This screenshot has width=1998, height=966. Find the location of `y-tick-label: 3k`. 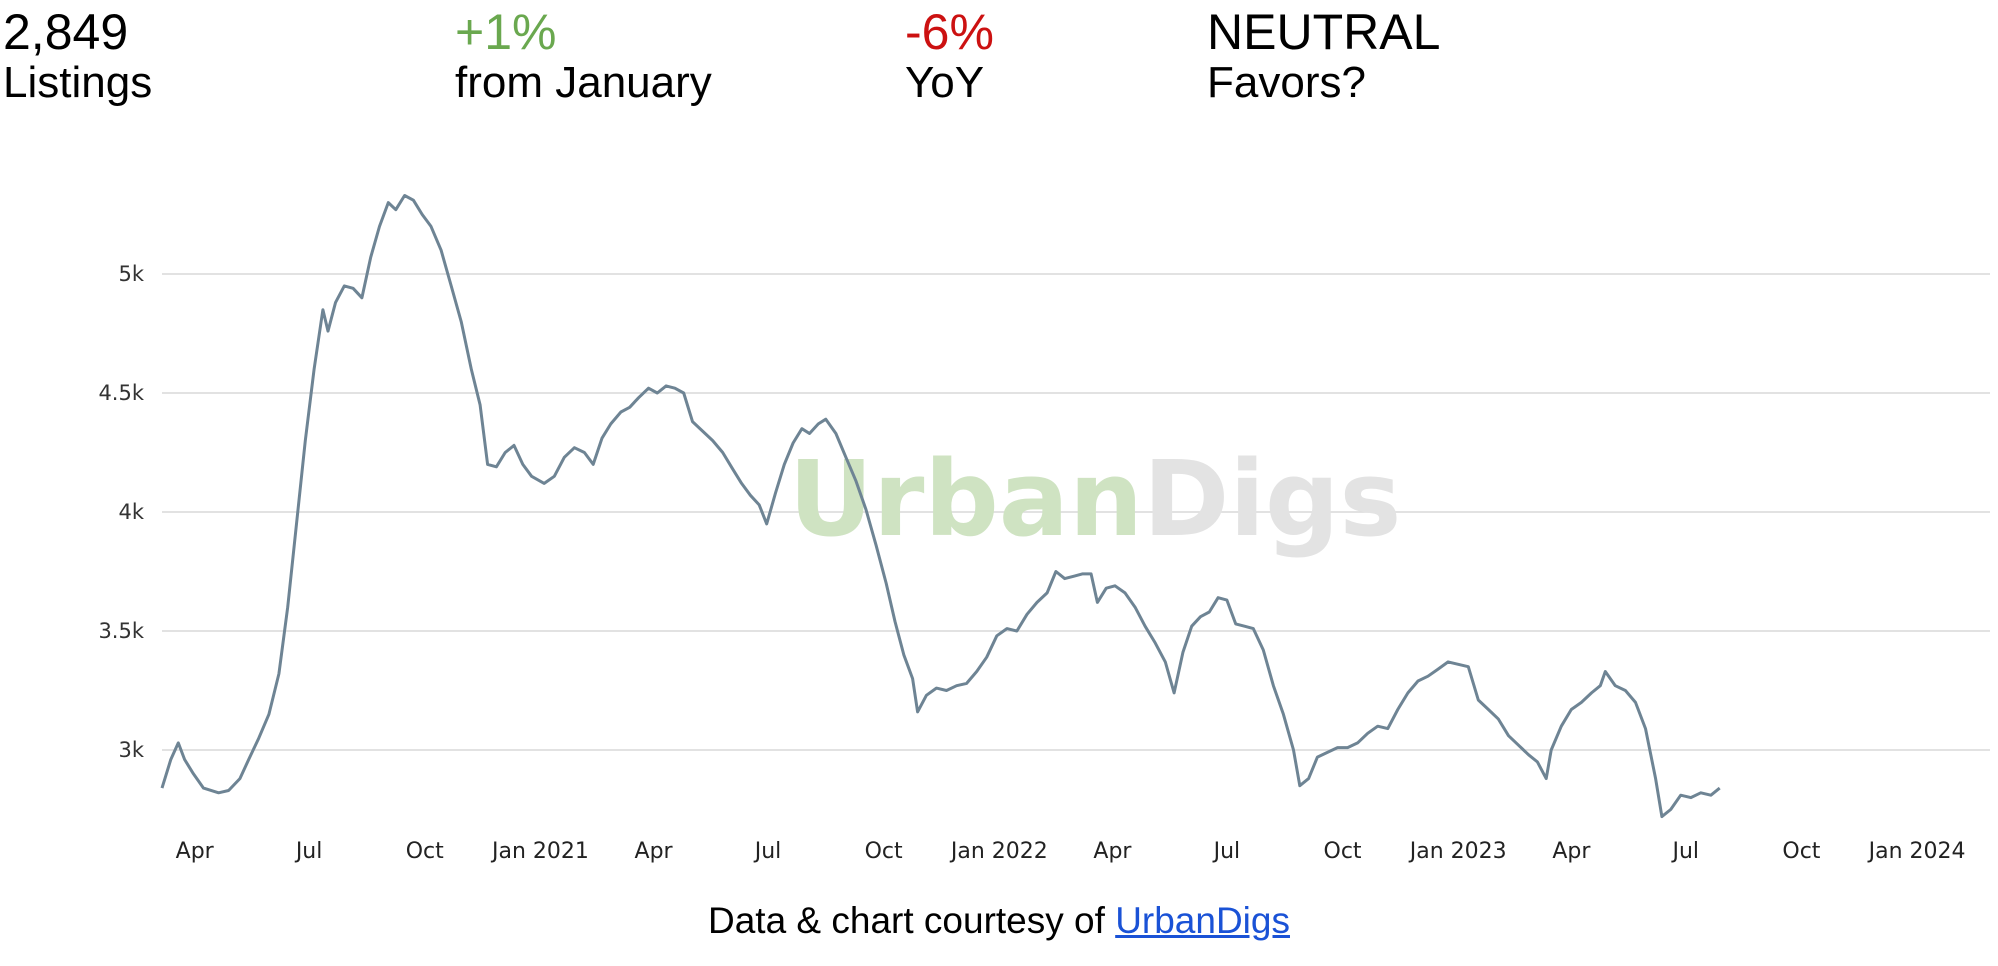

y-tick-label: 3k is located at coordinates (131, 750).